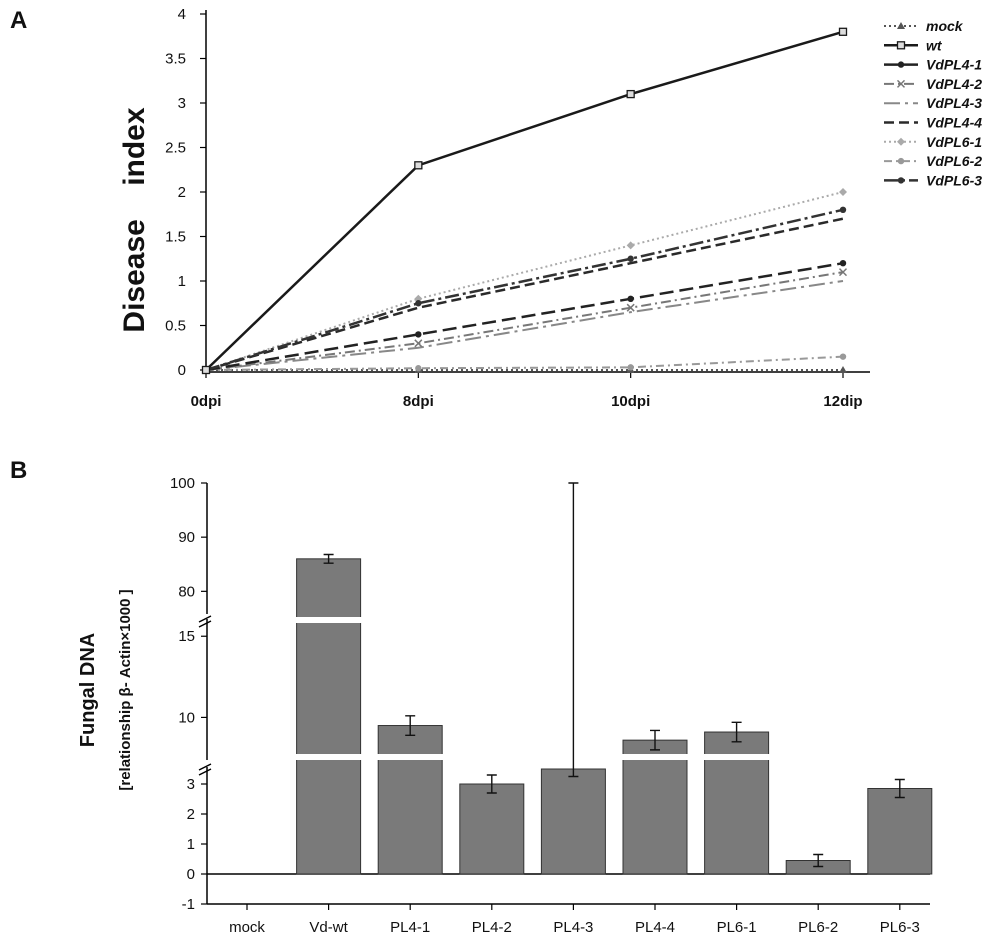 This screenshot has height=943, width=1000. I want to click on chart-b-ytick-label: 80, so click(186, 591).